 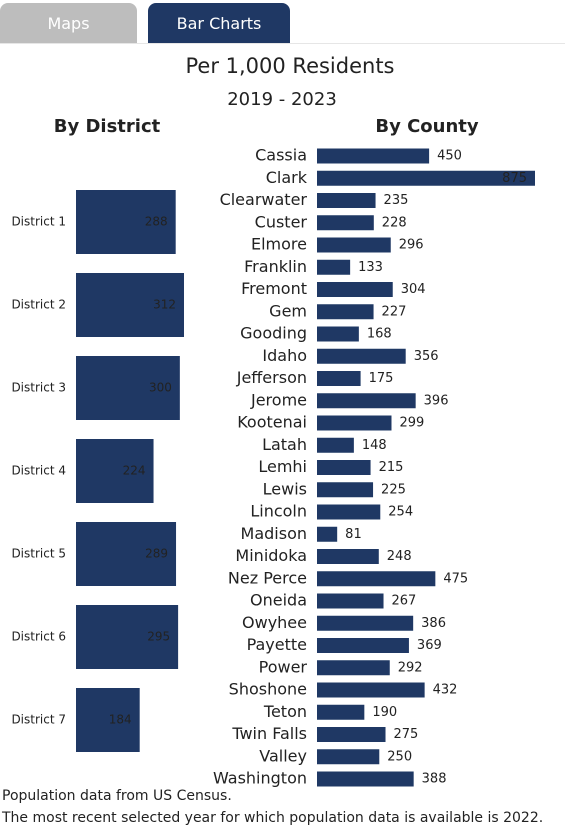 I want to click on value-label: 386, so click(x=433, y=623).